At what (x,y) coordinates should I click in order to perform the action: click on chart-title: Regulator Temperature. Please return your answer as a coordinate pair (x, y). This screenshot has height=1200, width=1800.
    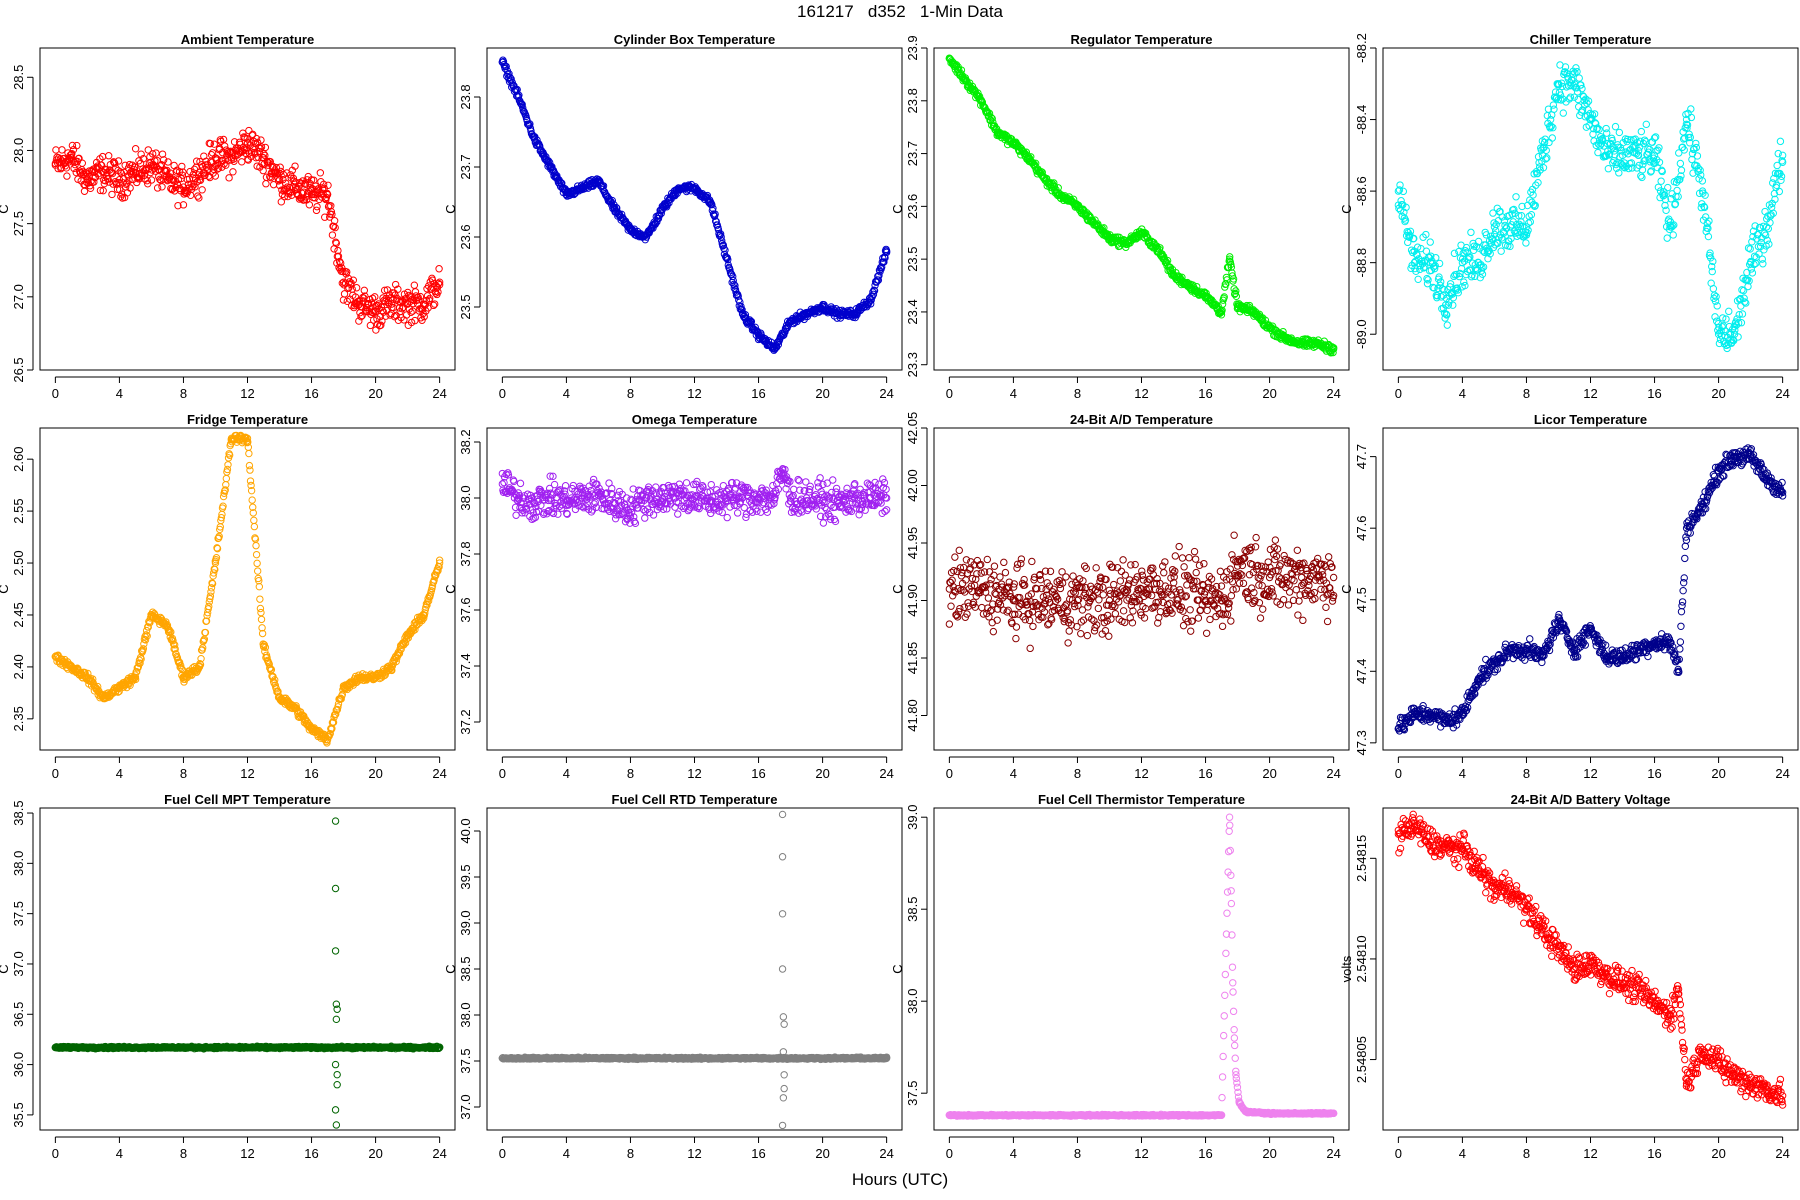
    Looking at the image, I should click on (1141, 39).